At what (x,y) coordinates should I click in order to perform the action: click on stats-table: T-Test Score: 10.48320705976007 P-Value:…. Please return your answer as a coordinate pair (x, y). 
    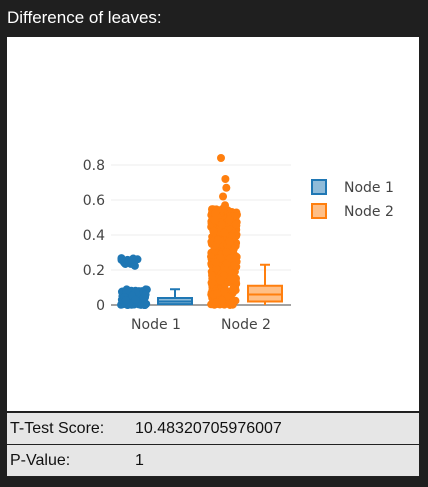
    Looking at the image, I should click on (213, 444).